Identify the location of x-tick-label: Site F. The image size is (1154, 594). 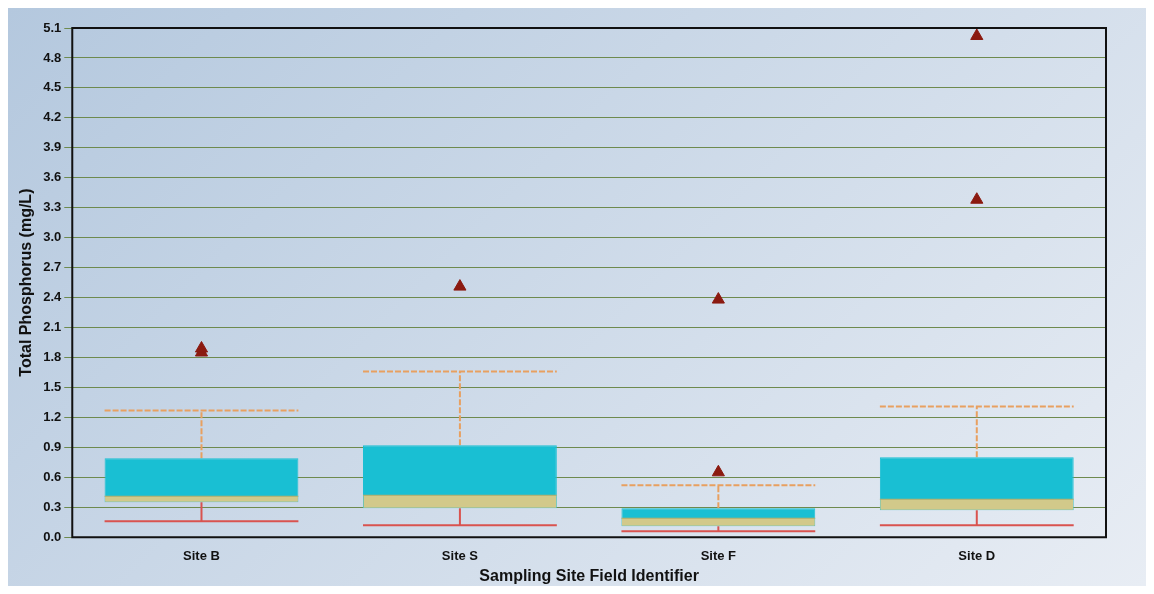
(718, 555).